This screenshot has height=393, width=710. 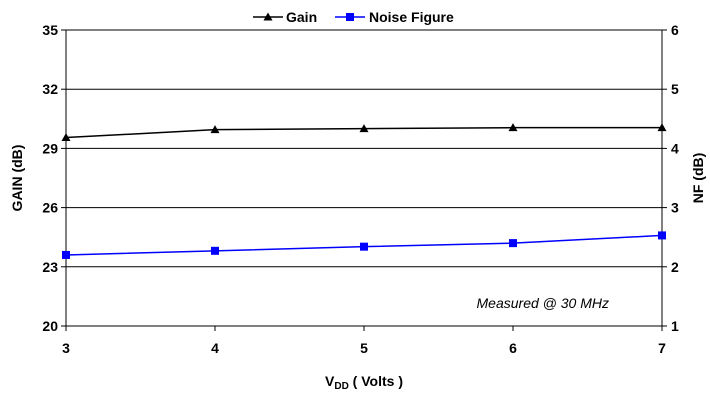 I want to click on legend-nf-marker, so click(x=350, y=17).